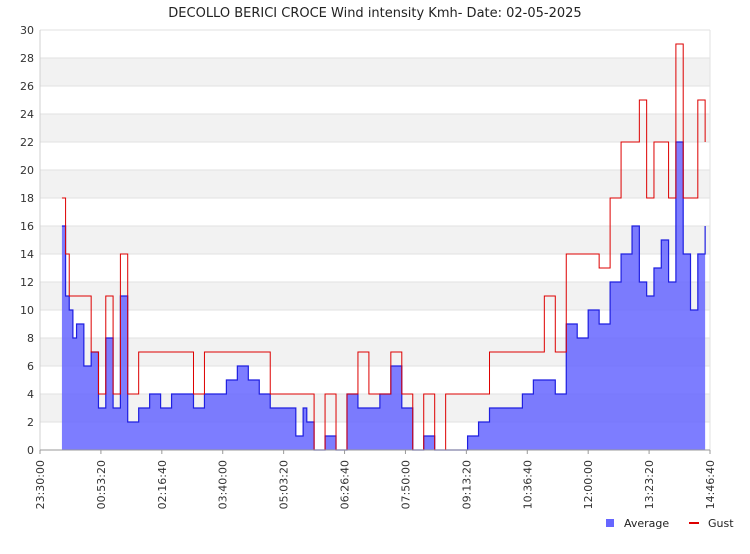 Image resolution: width=750 pixels, height=554 pixels. Describe the element at coordinates (30, 338) in the screenshot. I see `y-tick-label: 8` at that location.